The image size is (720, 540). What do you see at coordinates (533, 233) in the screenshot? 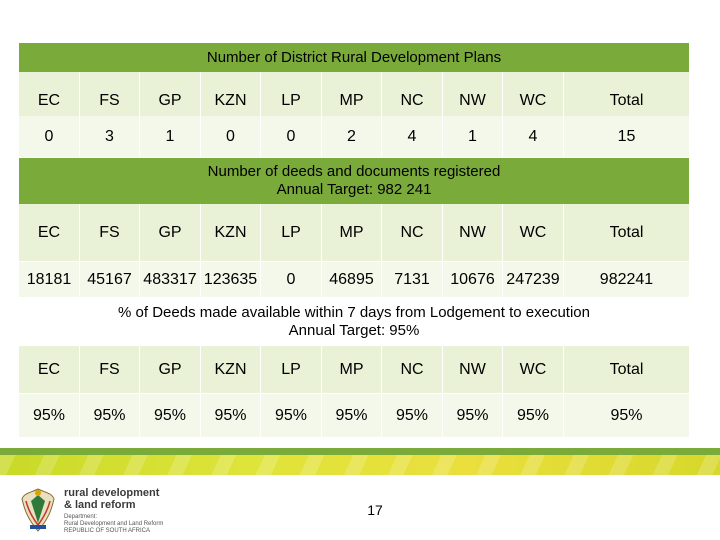
I see `section-2-column-header: WC` at bounding box center [533, 233].